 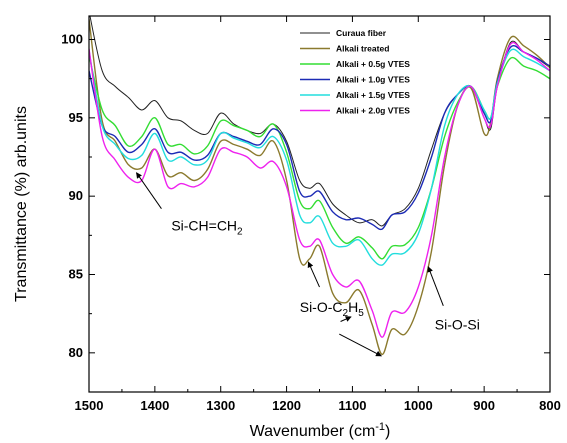 I want to click on annotation-label-1: Si-O-C2H5, so click(x=332, y=309).